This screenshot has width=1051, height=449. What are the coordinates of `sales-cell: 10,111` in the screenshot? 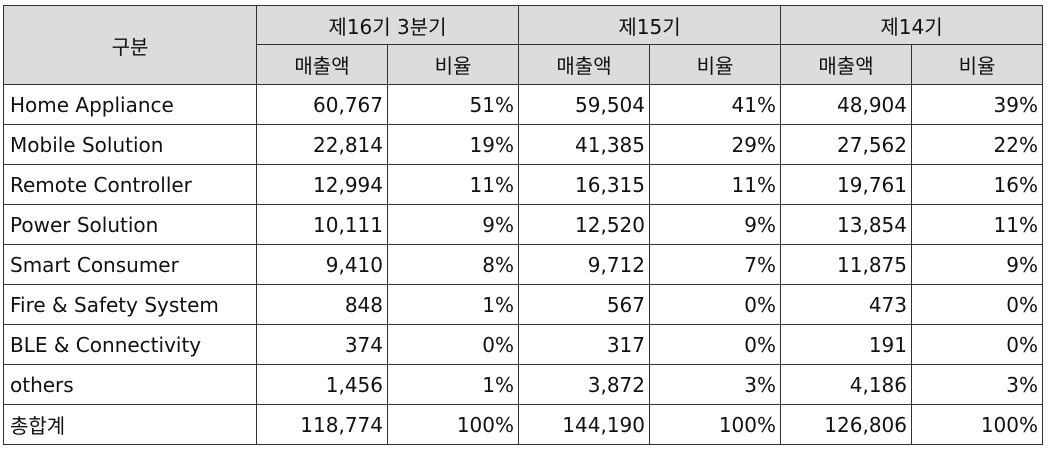 It's located at (322, 224).